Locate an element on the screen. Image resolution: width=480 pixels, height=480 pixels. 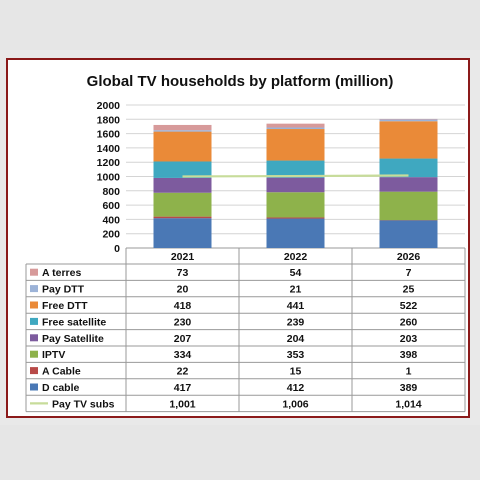
y-tick-label: 600 is located at coordinates (111, 206).